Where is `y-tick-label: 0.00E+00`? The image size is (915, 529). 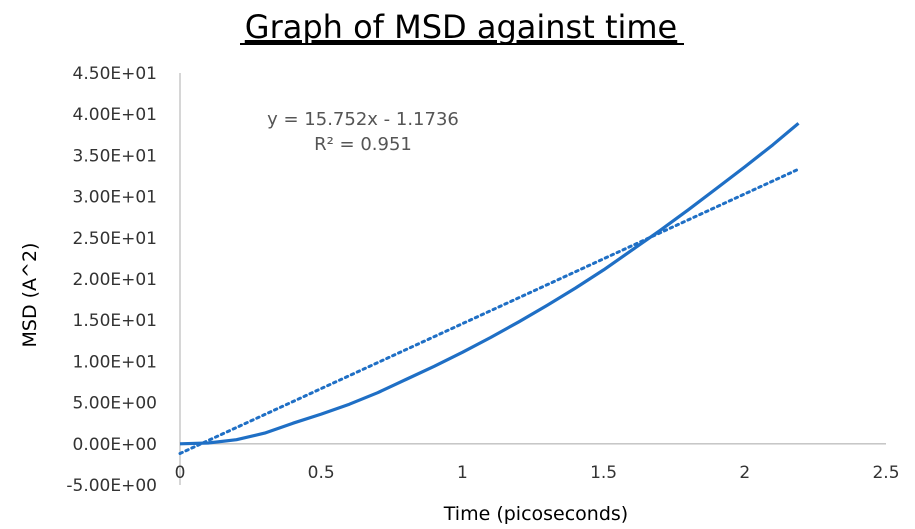
y-tick-label: 0.00E+00 is located at coordinates (115, 445).